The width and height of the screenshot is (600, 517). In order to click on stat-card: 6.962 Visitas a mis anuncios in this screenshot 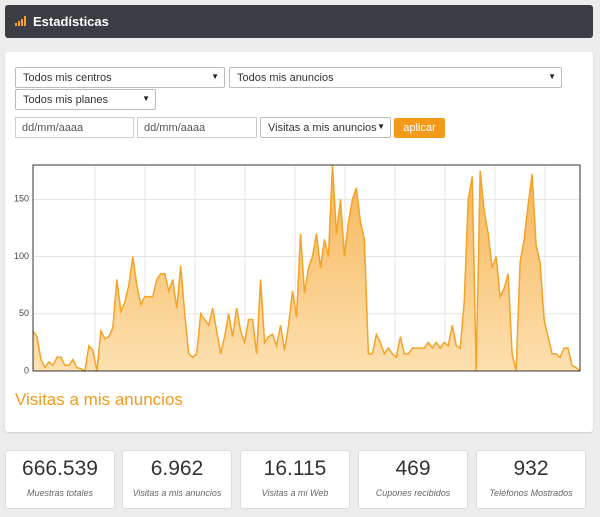, I will do `click(177, 479)`.